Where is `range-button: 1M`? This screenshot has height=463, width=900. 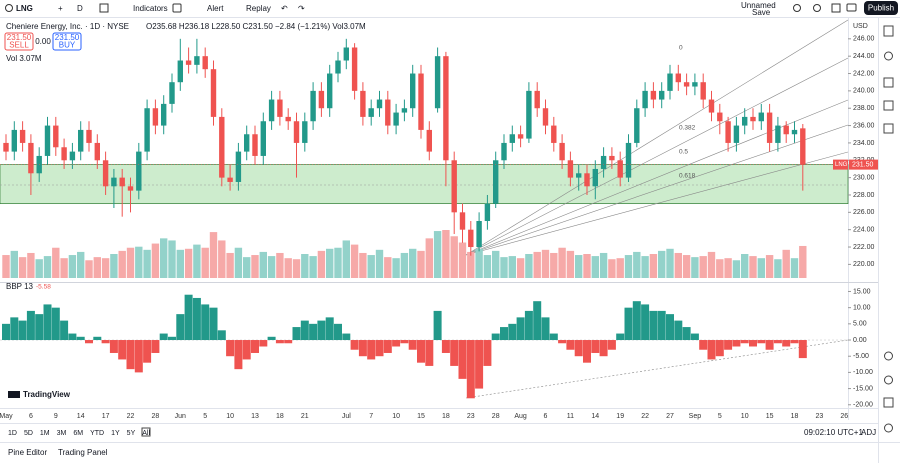 range-button: 1M is located at coordinates (45, 433).